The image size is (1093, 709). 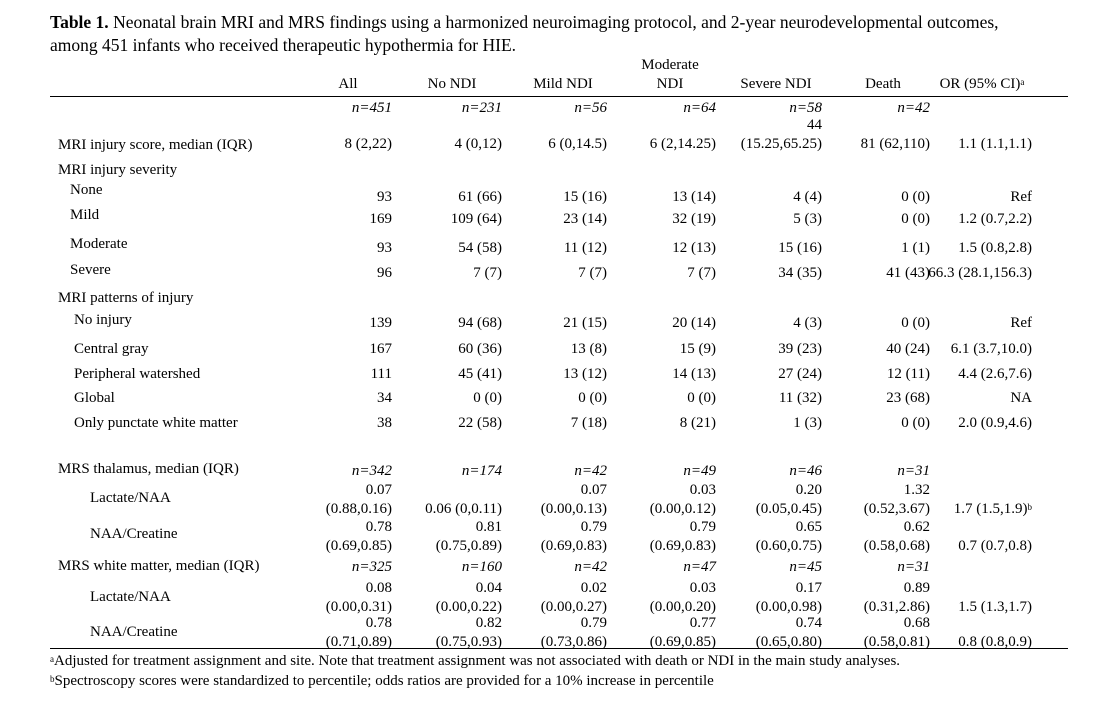 I want to click on cell: 1.5 (1.3,1.7), so click(x=995, y=607).